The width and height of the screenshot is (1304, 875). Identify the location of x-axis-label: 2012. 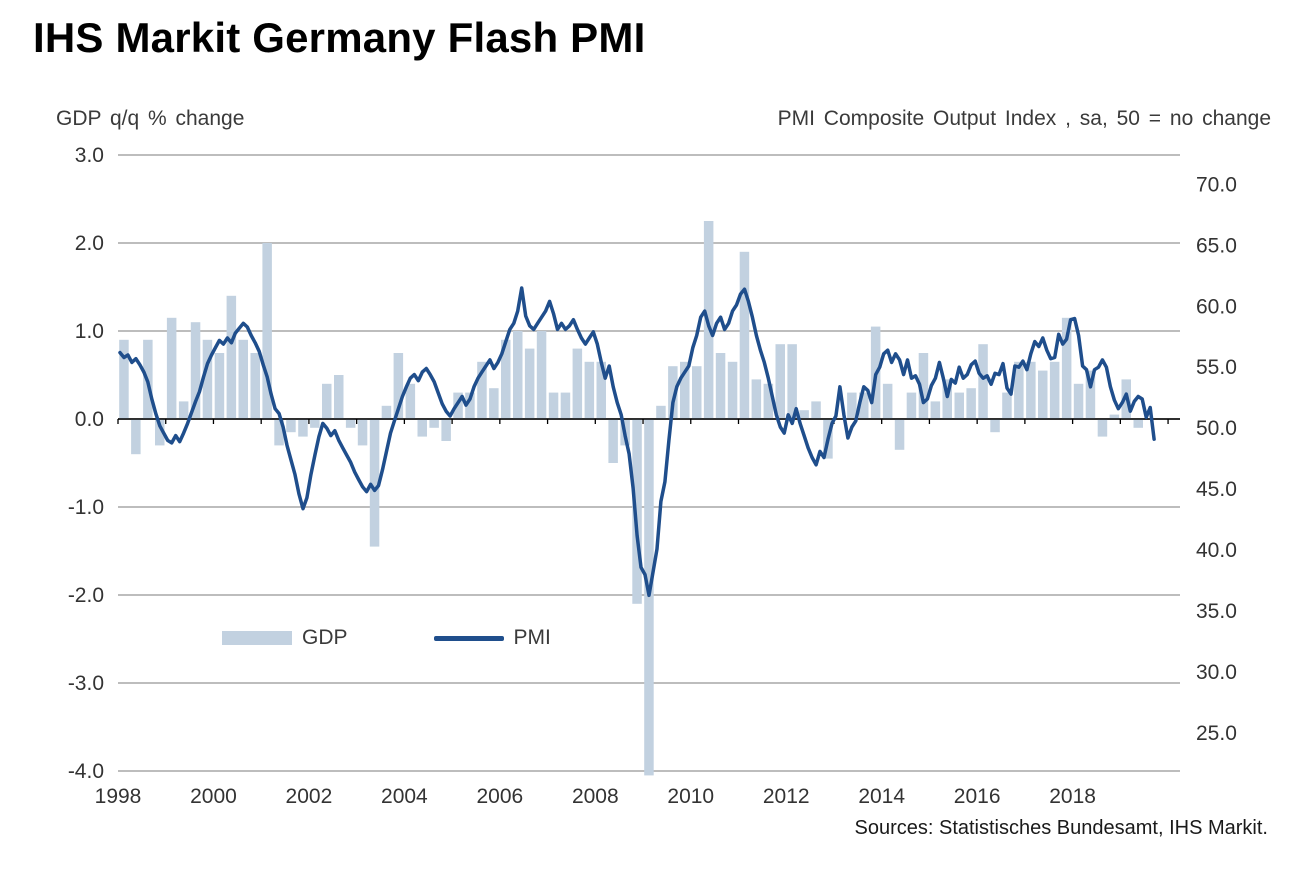
(786, 796).